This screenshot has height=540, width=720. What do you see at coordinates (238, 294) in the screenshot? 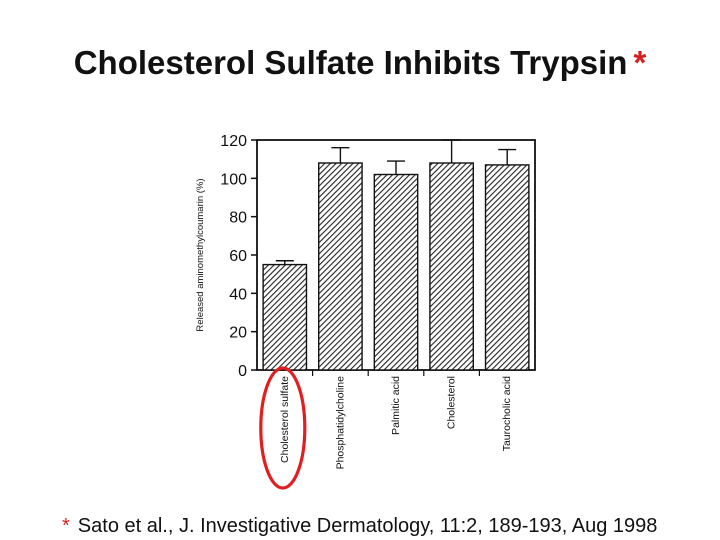
I see `y-tick-label: 40` at bounding box center [238, 294].